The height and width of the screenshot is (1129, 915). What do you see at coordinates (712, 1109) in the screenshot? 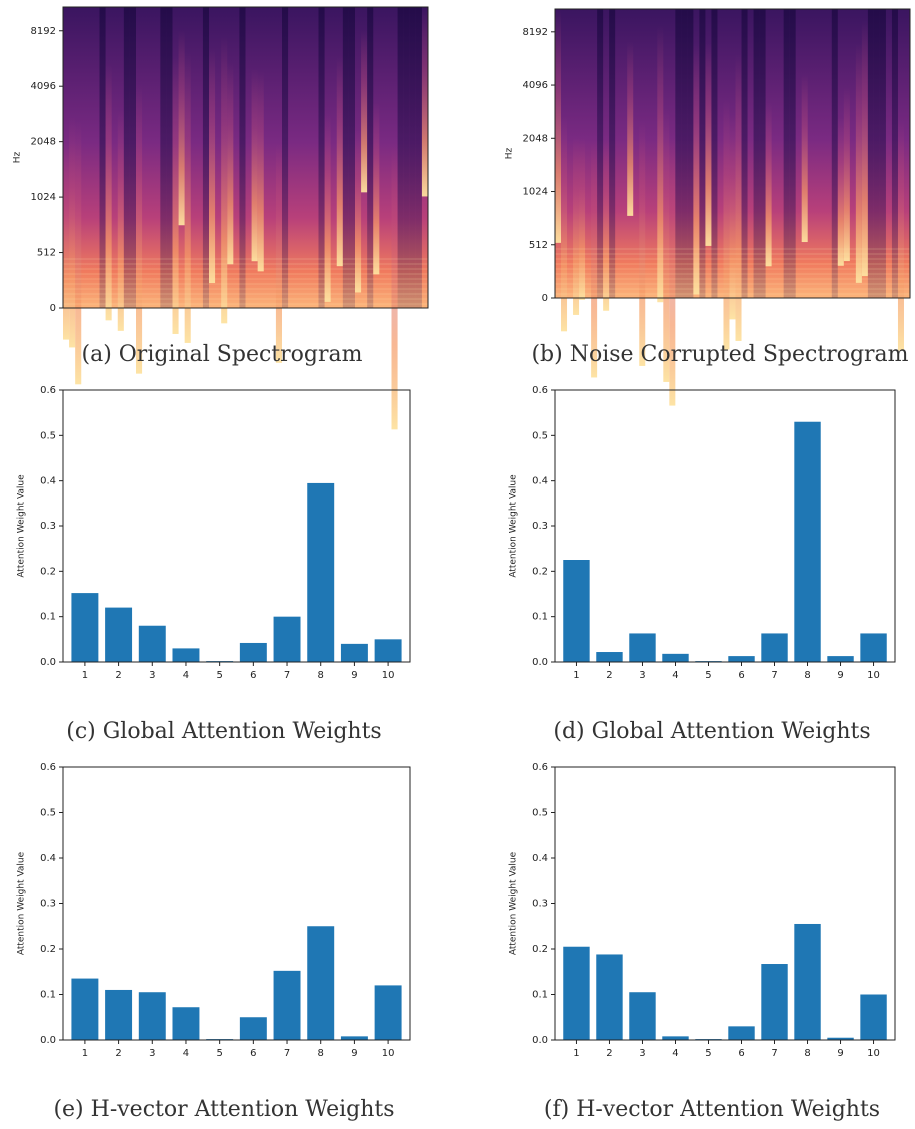
I see `caption: (f) H-vector Attention Weights` at bounding box center [712, 1109].